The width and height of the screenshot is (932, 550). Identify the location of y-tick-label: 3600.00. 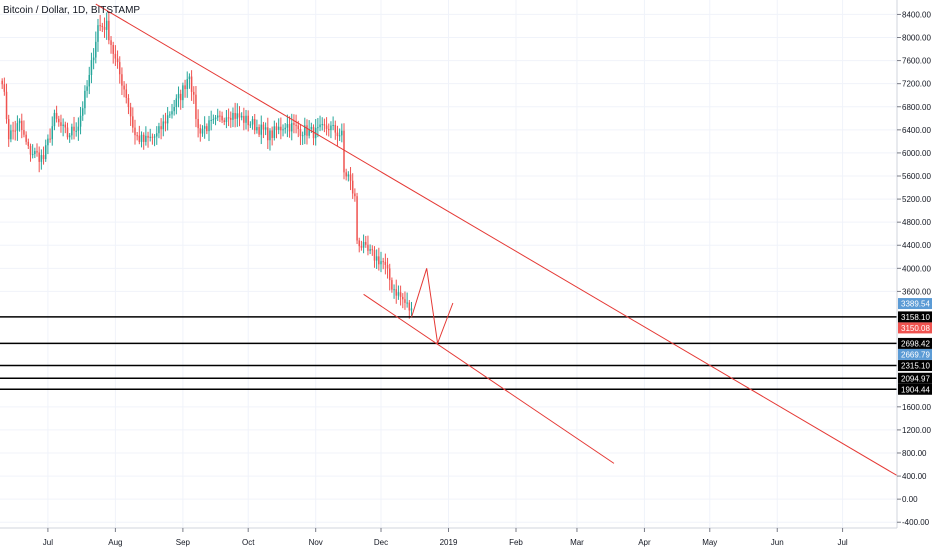
(916, 291).